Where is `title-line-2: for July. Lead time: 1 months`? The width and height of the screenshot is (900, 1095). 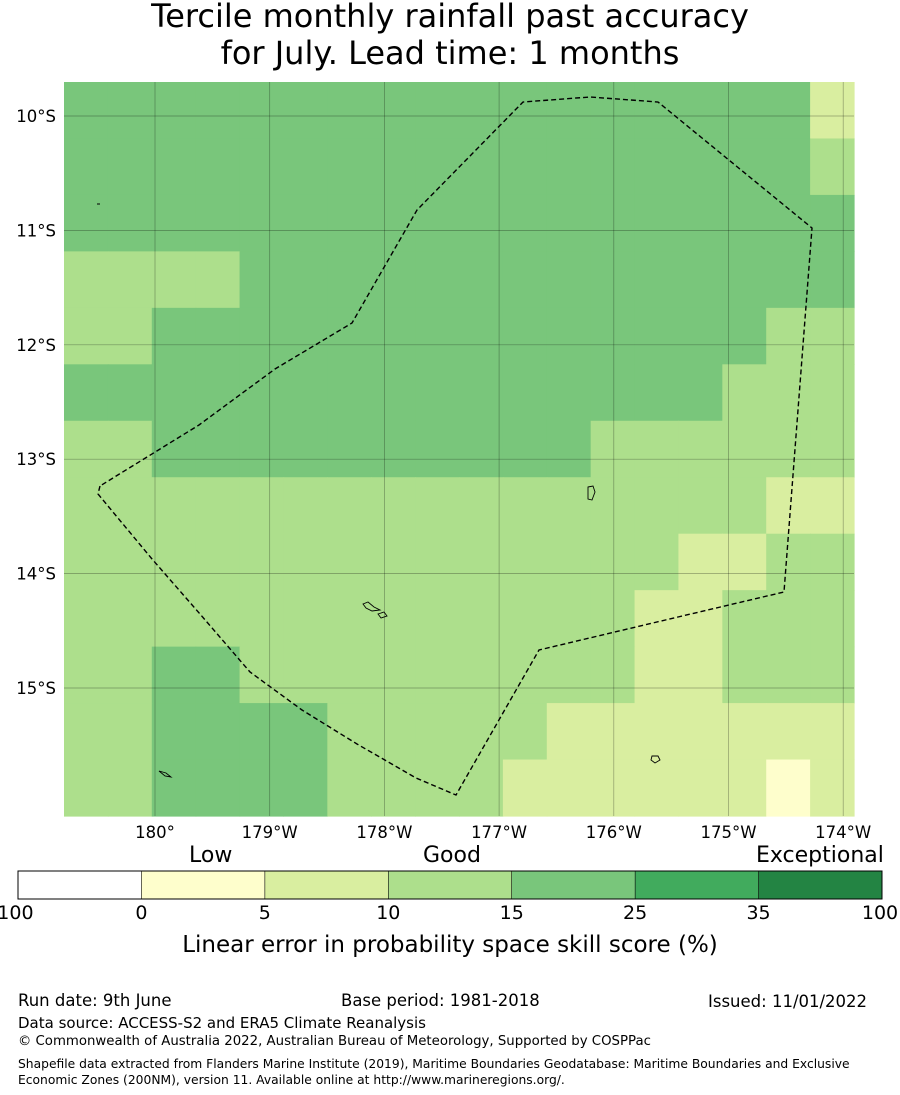
title-line-2: for July. Lead time: 1 months is located at coordinates (450, 53).